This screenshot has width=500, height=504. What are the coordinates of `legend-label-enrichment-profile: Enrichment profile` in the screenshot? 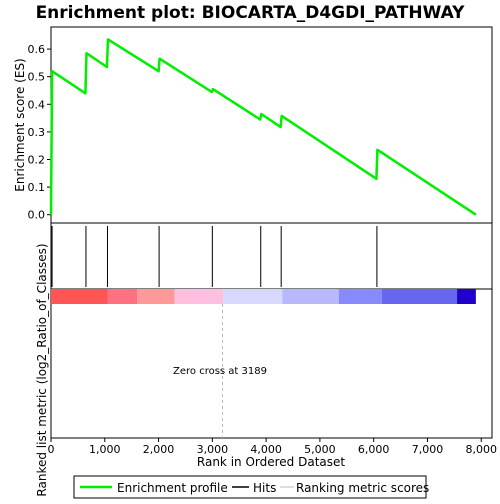 It's located at (172, 488).